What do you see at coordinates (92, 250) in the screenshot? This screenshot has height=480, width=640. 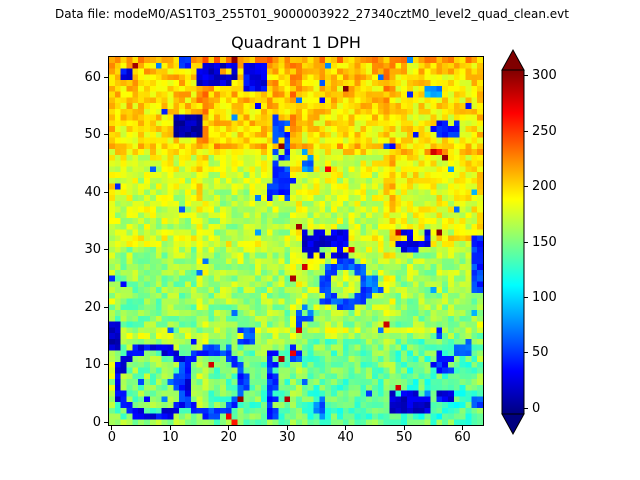 I see `y-tick-label: 30` at bounding box center [92, 250].